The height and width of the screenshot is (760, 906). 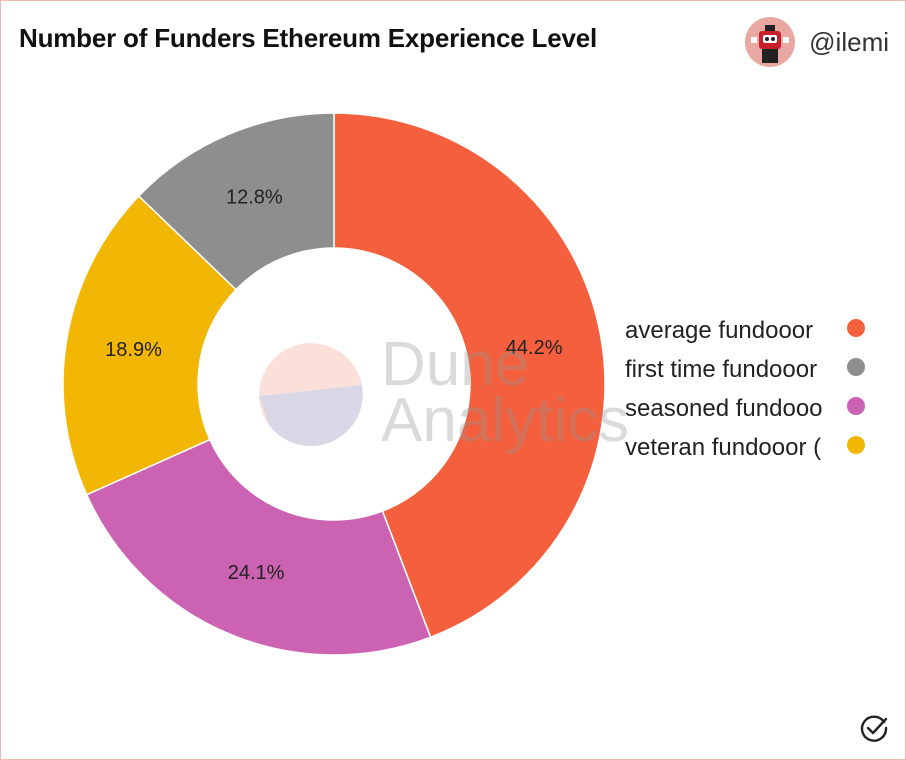 I want to click on legend-item: veteran fundooor (, so click(x=748, y=447).